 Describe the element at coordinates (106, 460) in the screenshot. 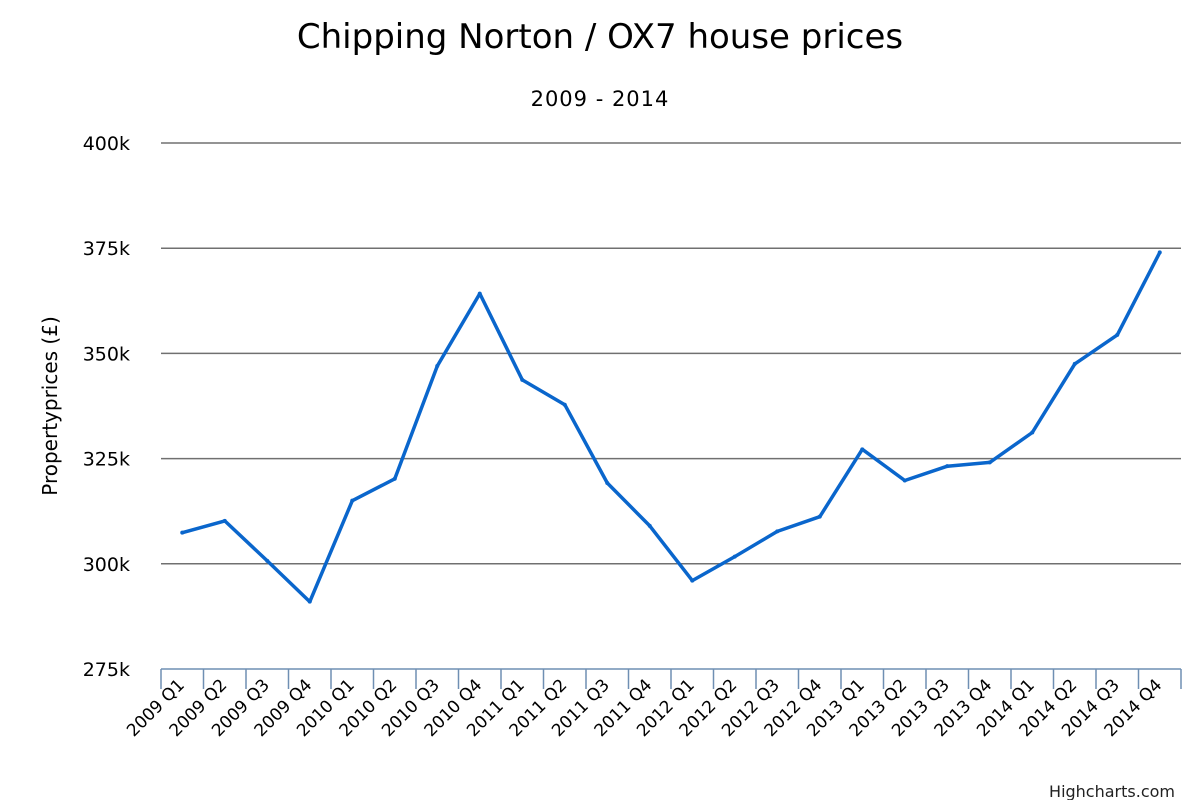

I see `y-tick-label: 325k` at that location.